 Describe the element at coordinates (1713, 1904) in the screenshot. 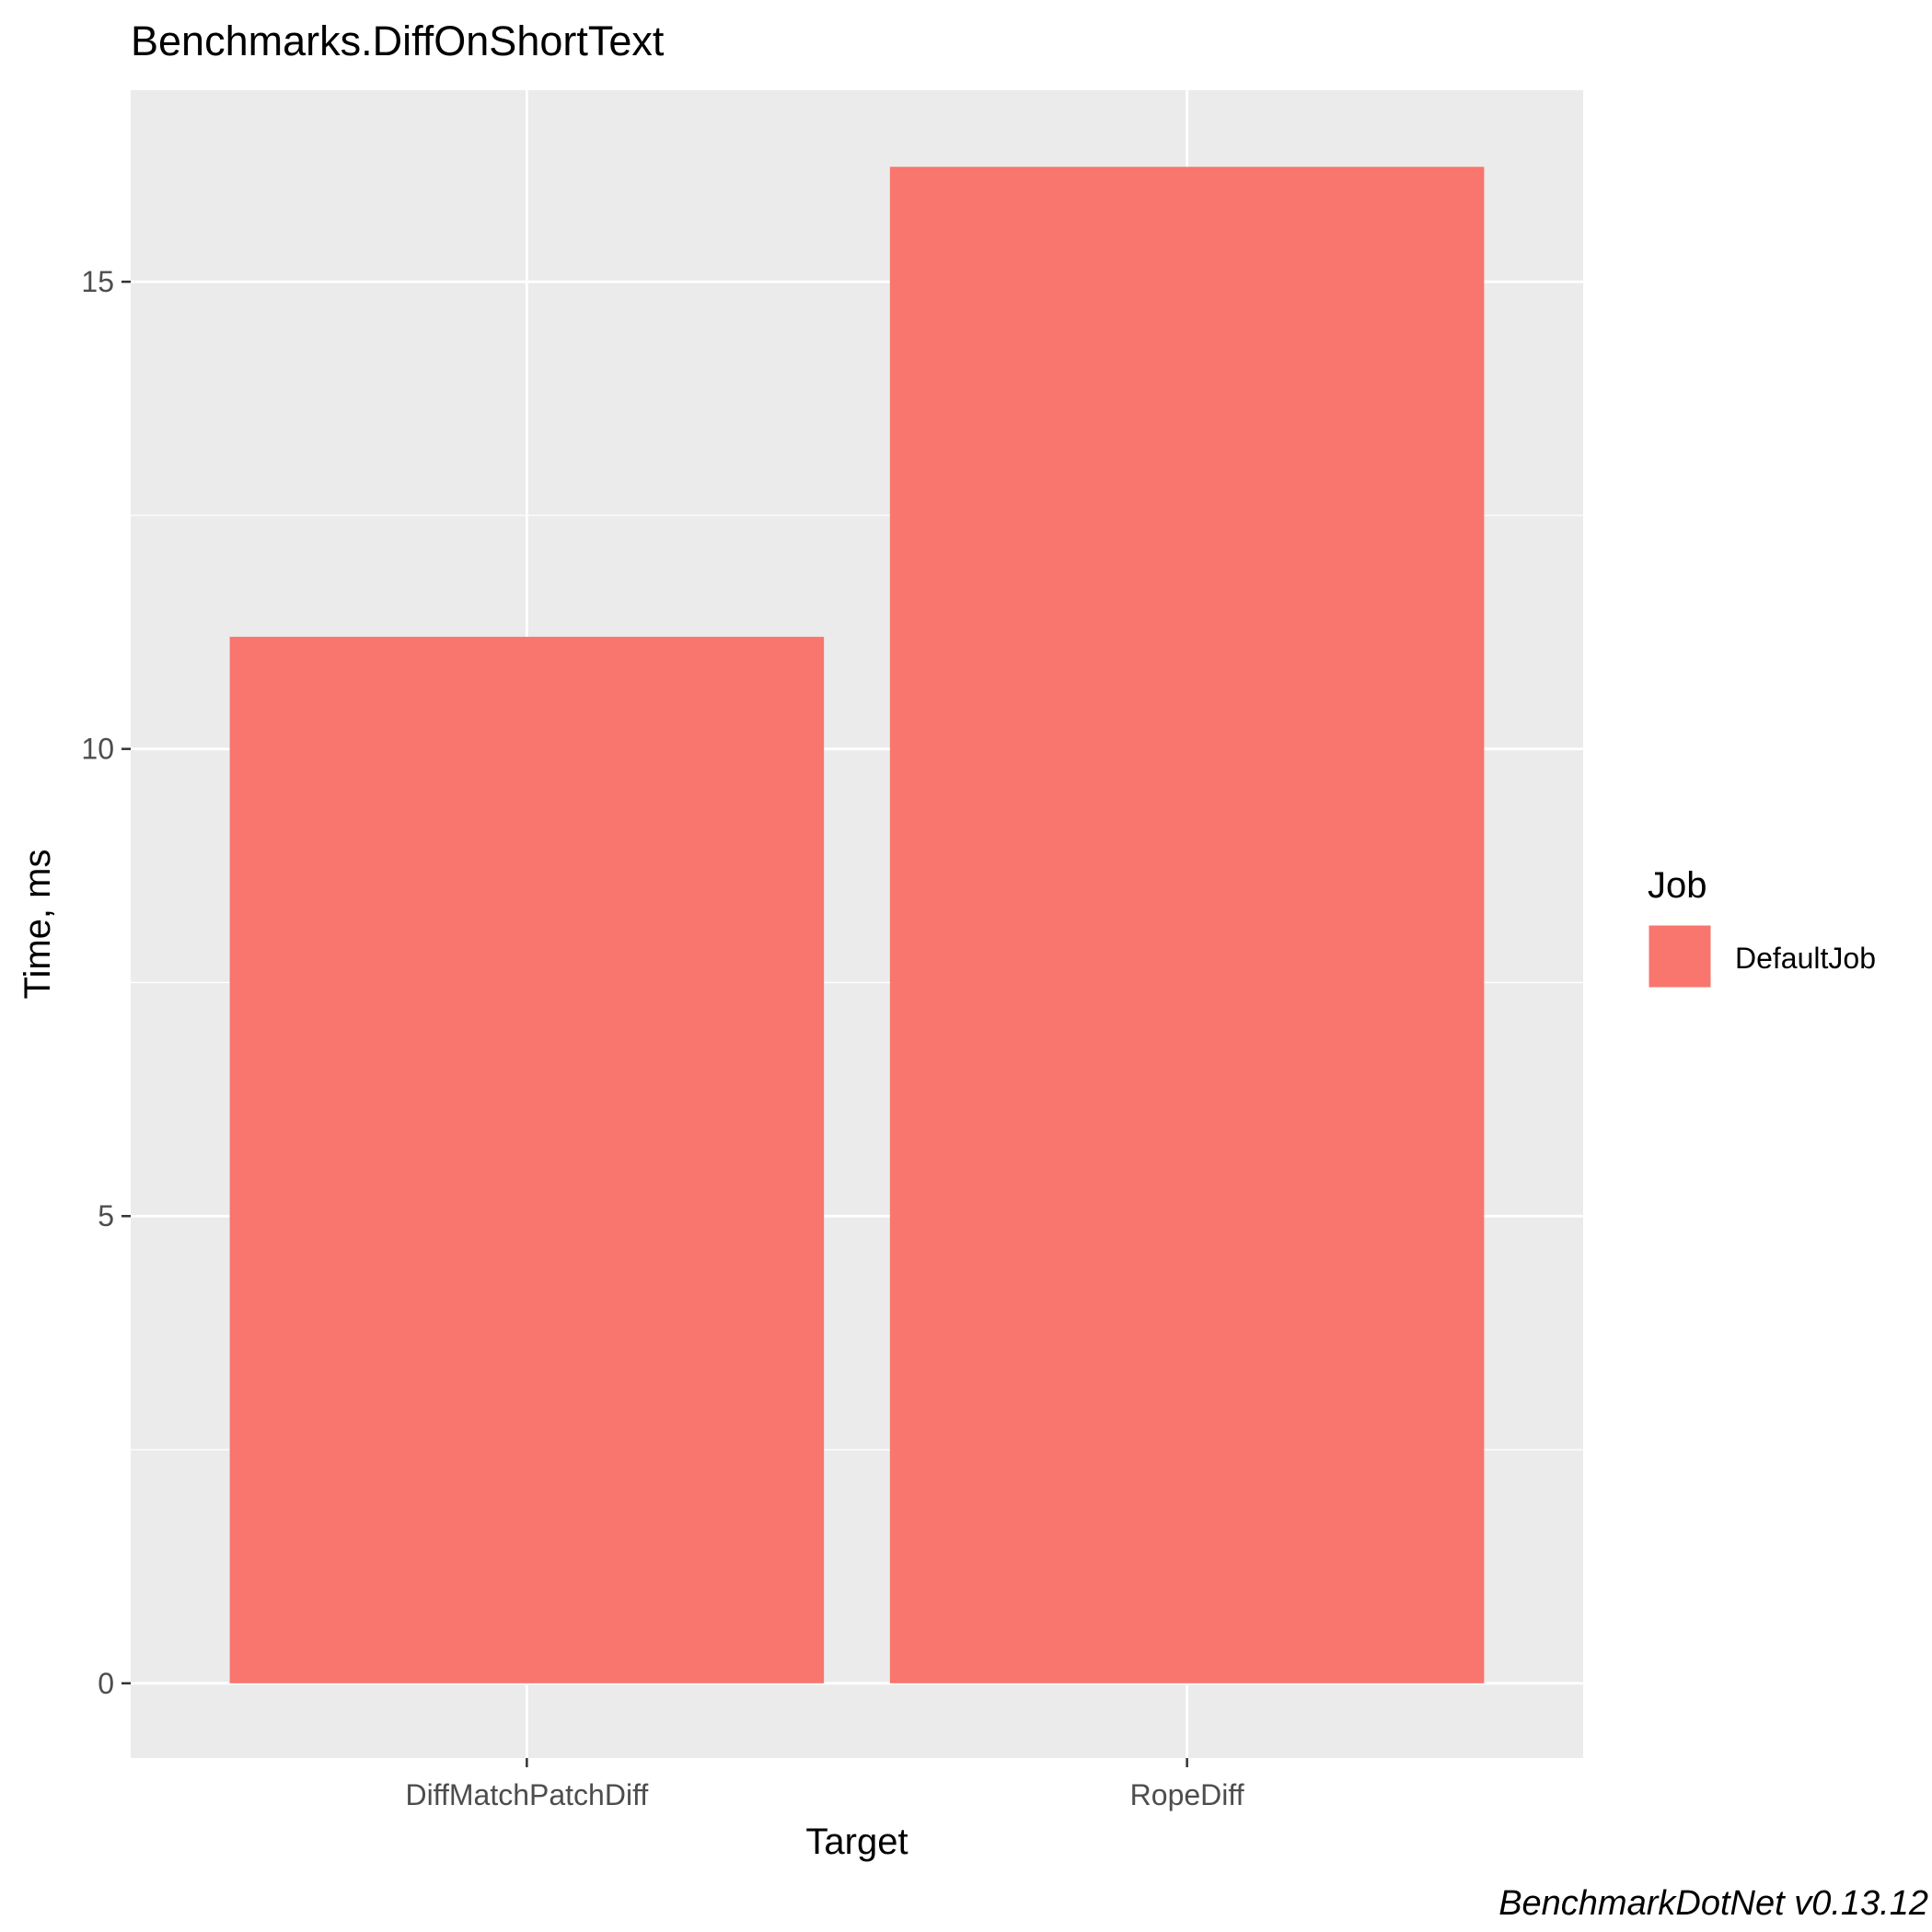

I see `caption: BenchmarkDotNet v0.13.12` at that location.